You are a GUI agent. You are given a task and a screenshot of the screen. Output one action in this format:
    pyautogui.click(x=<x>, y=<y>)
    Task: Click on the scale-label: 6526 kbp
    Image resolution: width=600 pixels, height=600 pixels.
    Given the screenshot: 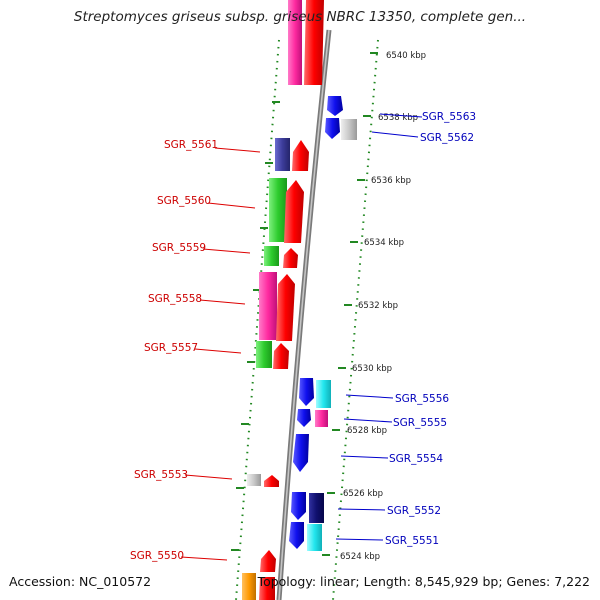 What is the action you would take?
    pyautogui.click(x=363, y=494)
    